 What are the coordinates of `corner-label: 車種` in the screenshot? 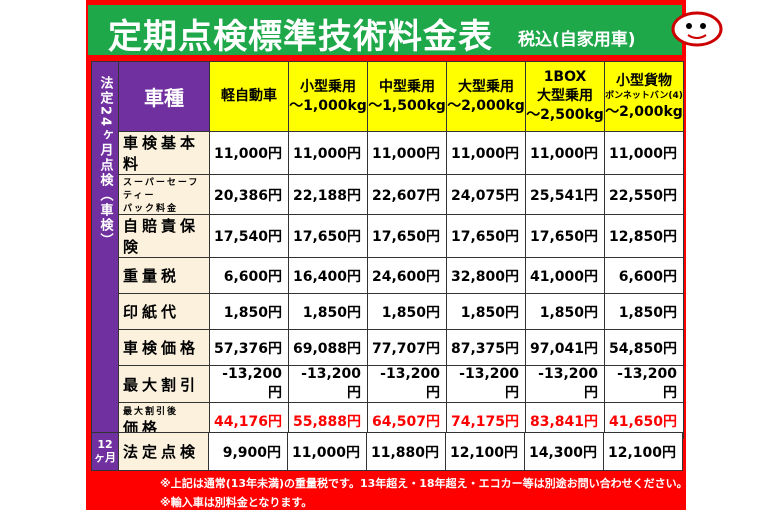 It's located at (164, 96).